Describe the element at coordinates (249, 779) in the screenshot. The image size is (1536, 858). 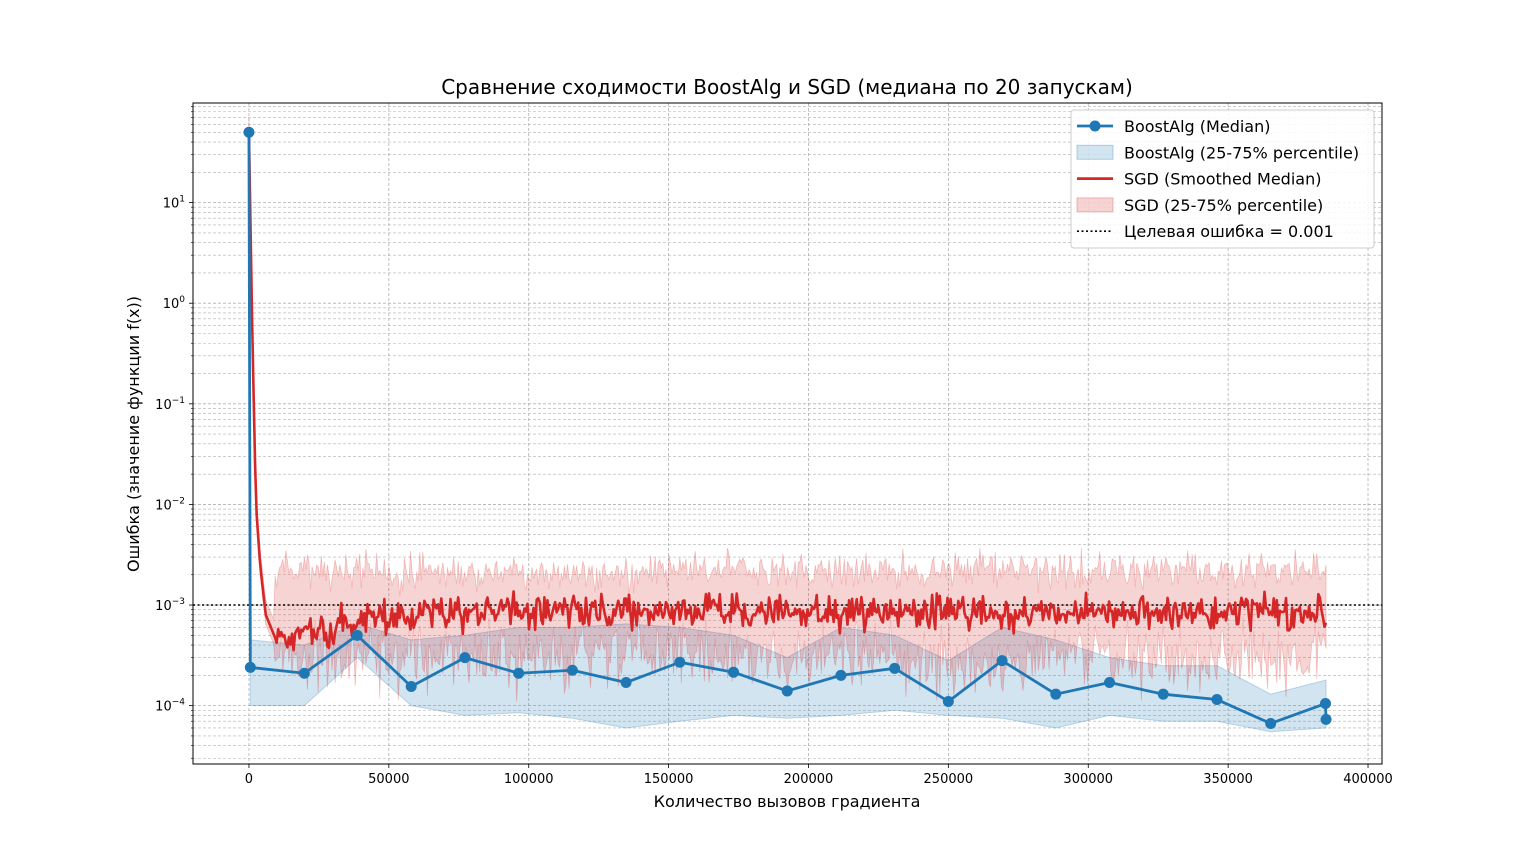
I see `x-tick-label: 0` at that location.